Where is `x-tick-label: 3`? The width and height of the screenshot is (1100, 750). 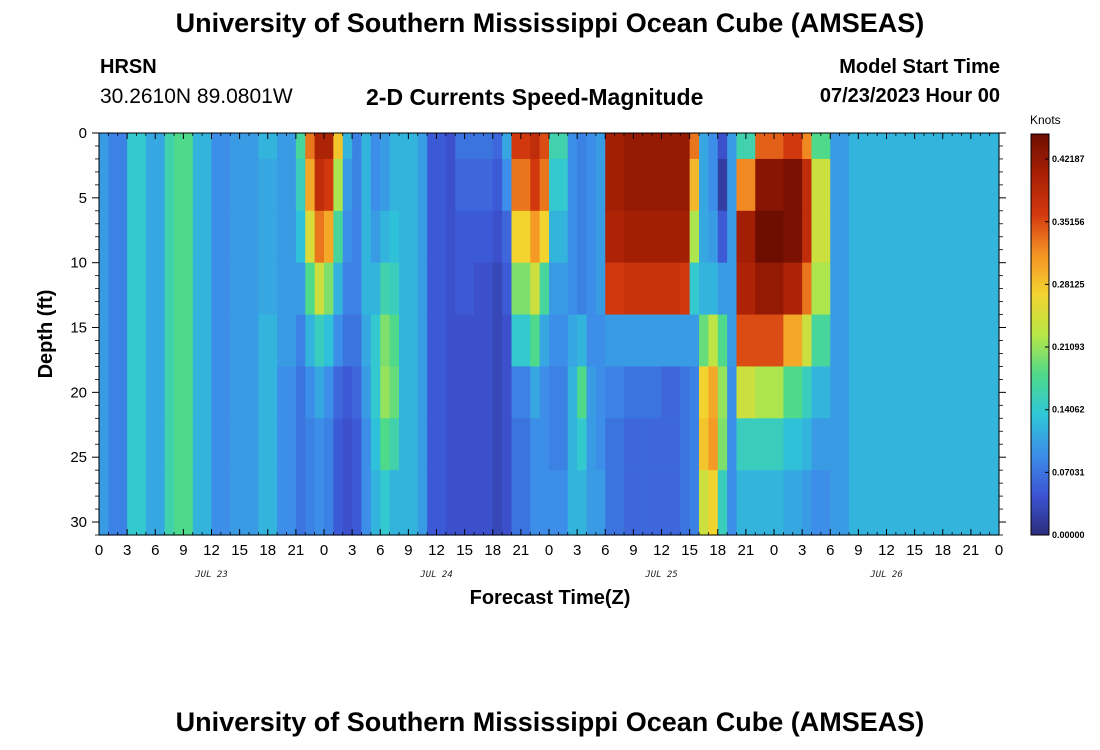 x-tick-label: 3 is located at coordinates (577, 550).